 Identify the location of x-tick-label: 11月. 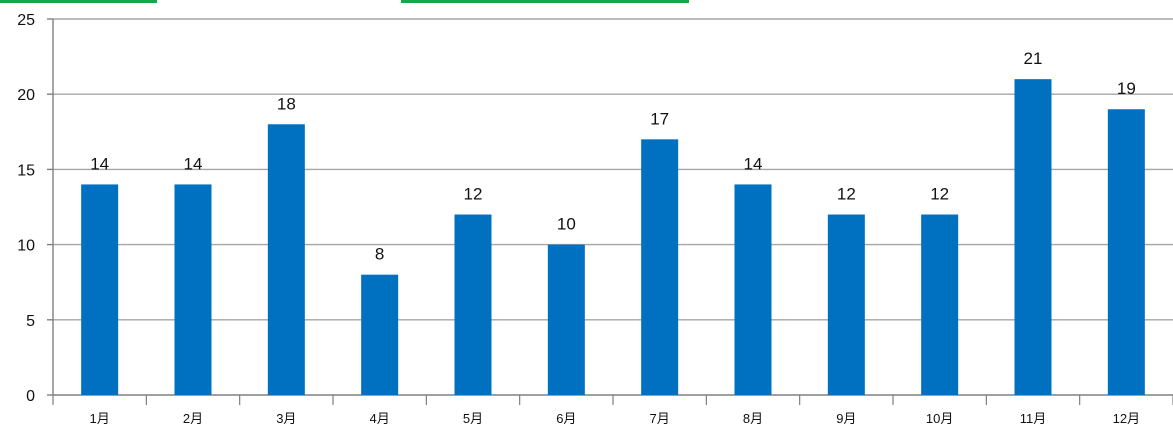
(1033, 418).